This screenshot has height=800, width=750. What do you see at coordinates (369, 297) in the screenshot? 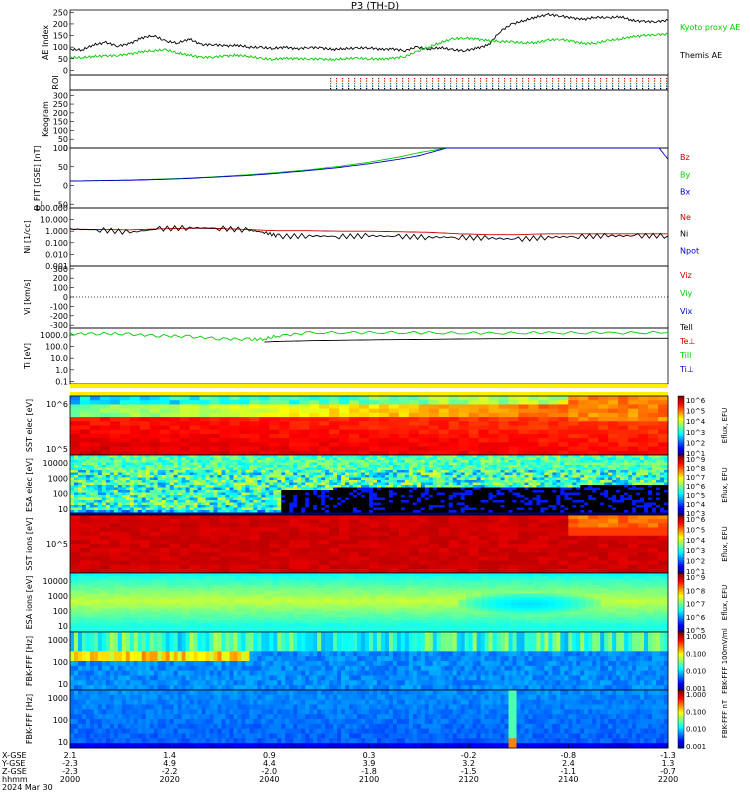
I see `vi-panel-frame` at bounding box center [369, 297].